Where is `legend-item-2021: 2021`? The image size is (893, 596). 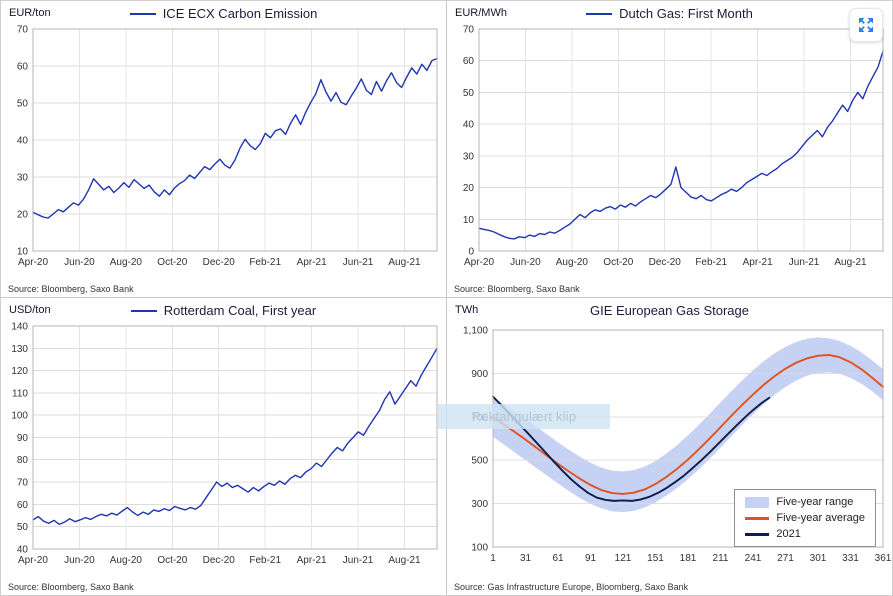 legend-item-2021: 2021 is located at coordinates (805, 534).